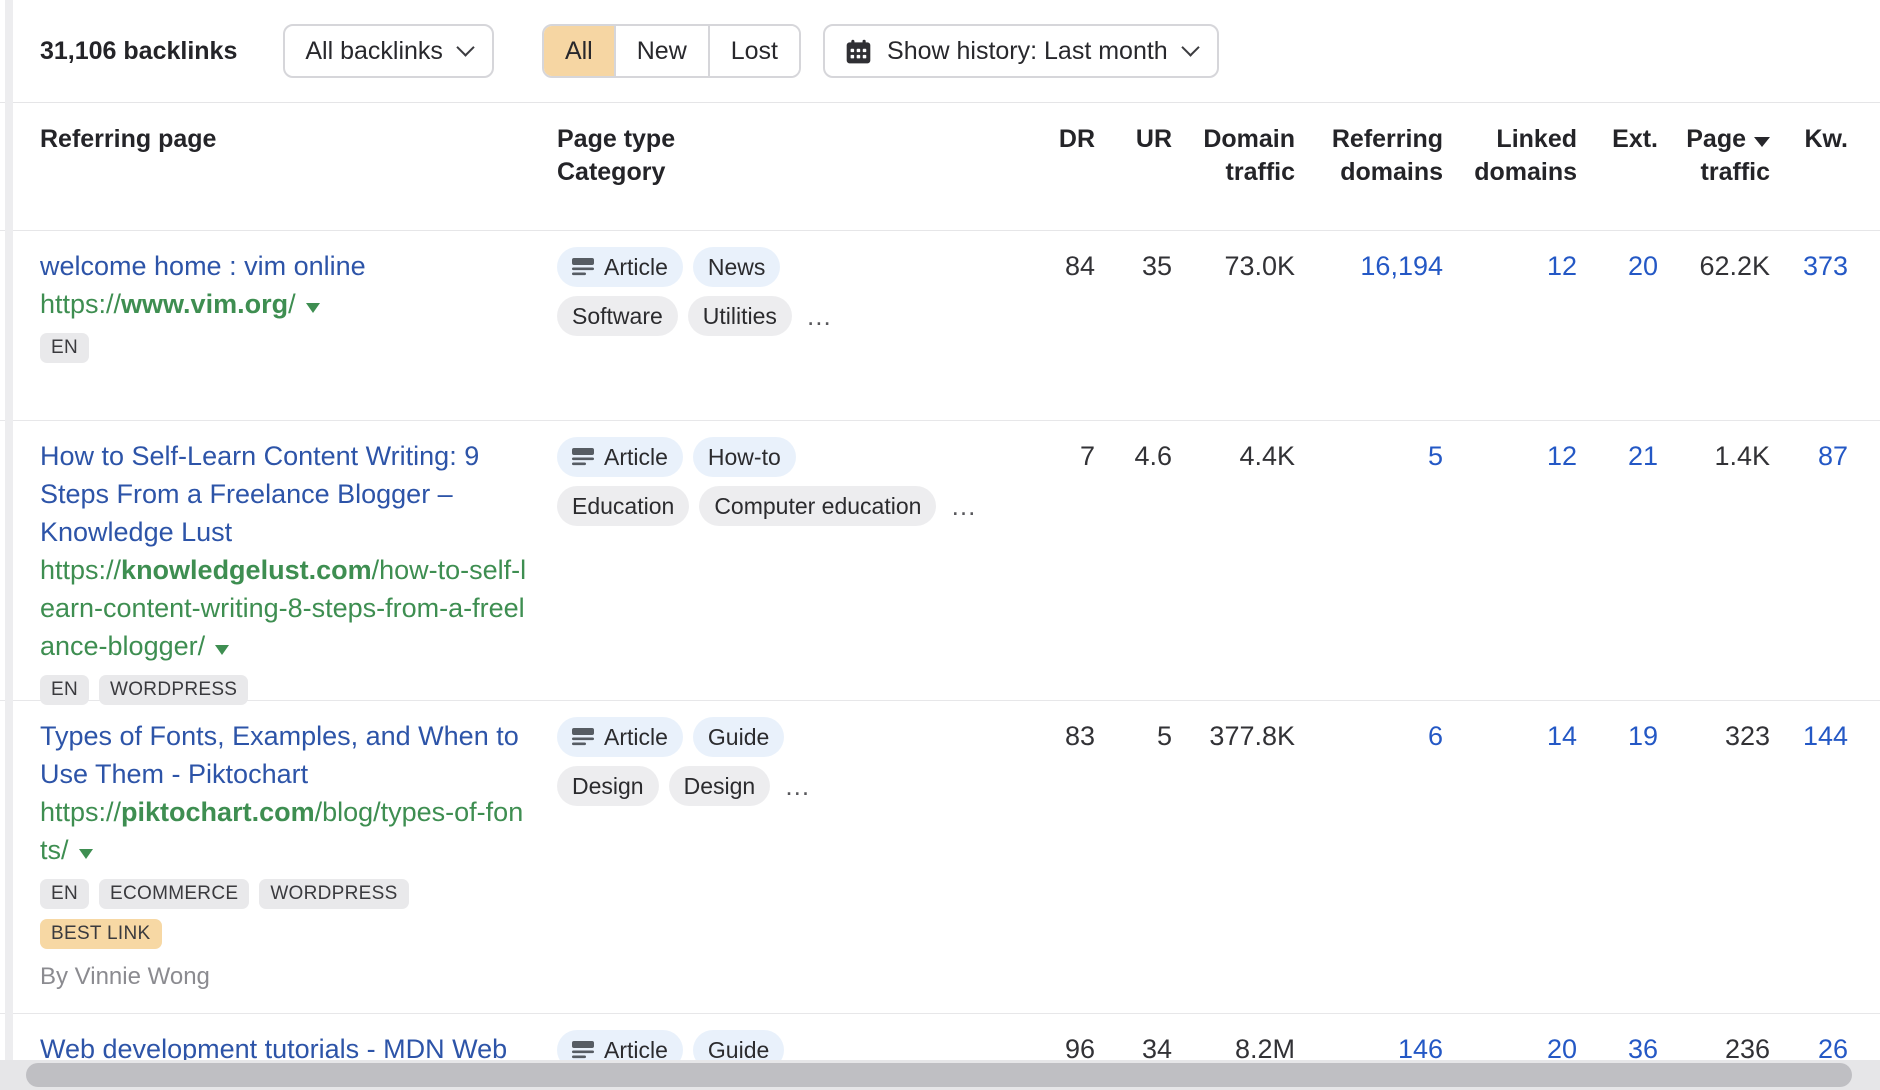  Describe the element at coordinates (1561, 1049) in the screenshot. I see `linked-domains-value: 20` at that location.